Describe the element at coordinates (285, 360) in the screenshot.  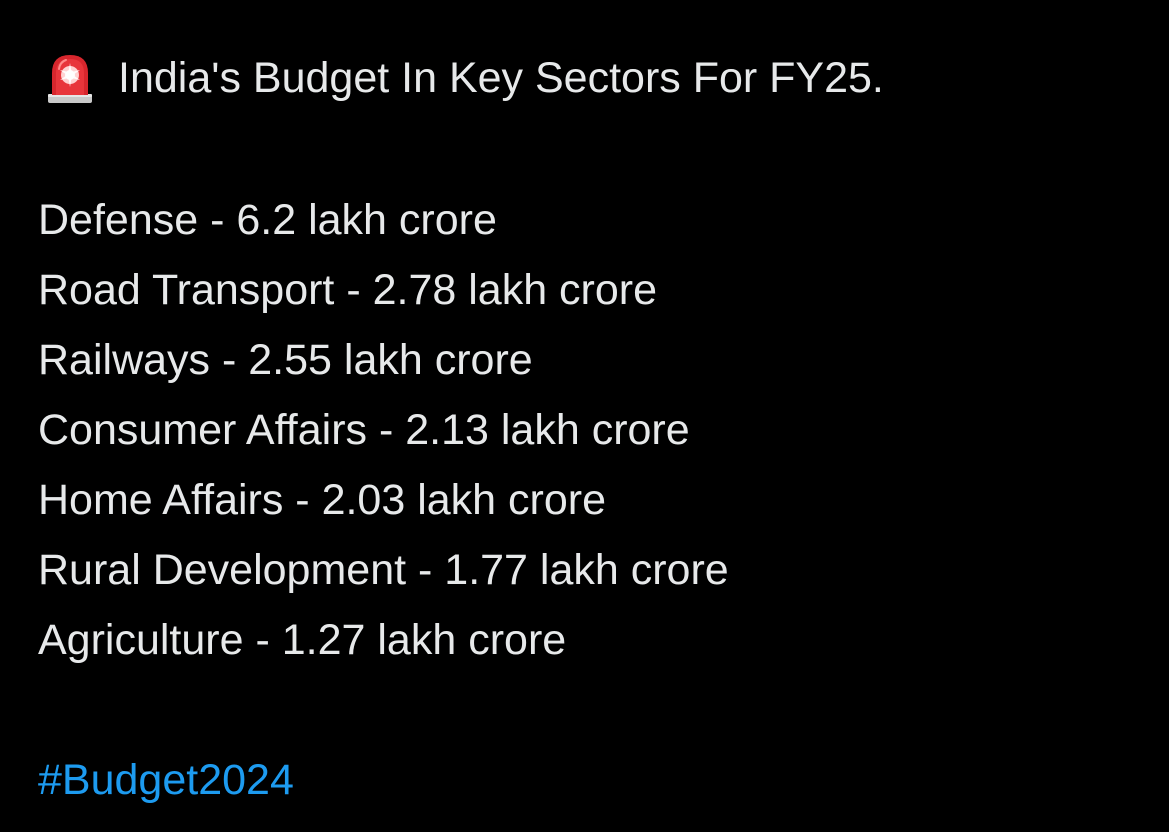
I see `budget-line-railways: Railways - 2.55 lakh crore` at that location.